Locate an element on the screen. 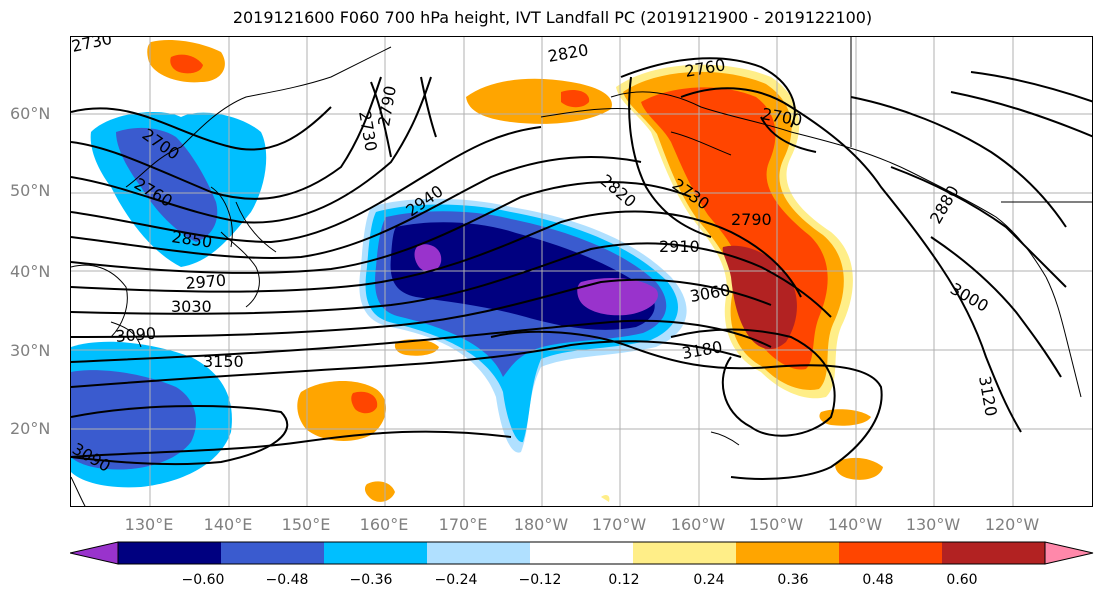 The width and height of the screenshot is (1105, 601). positive-small-orange1 is located at coordinates (416, 347).